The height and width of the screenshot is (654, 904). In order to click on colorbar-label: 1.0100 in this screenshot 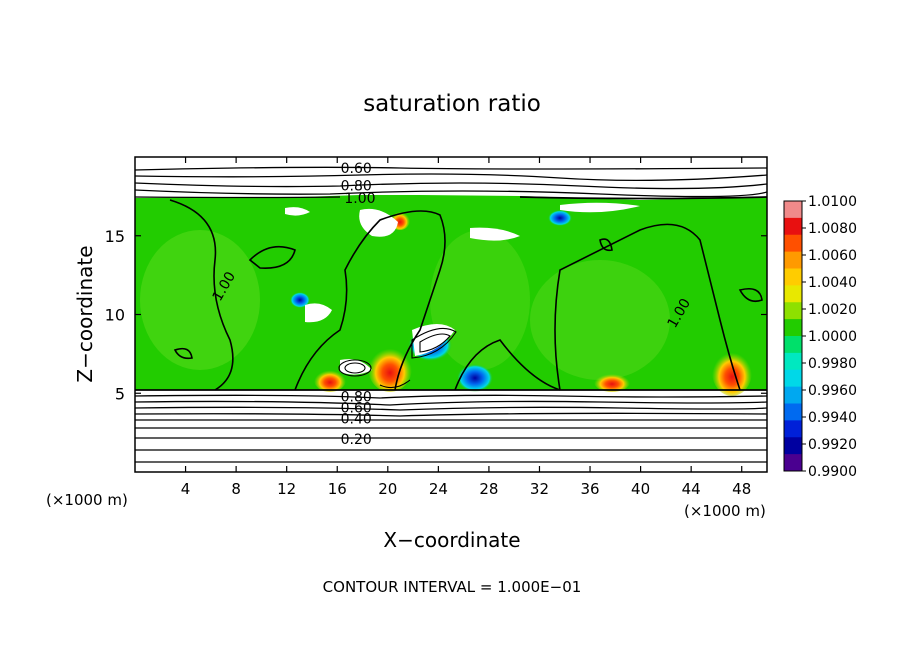, I will do `click(832, 202)`.